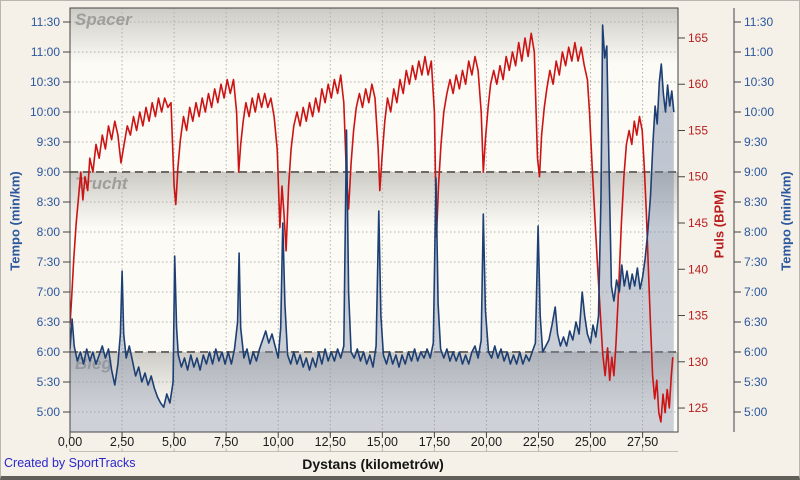 This screenshot has height=480, width=800. What do you see at coordinates (49, 262) in the screenshot?
I see `pace-tick-label: 7:30` at bounding box center [49, 262].